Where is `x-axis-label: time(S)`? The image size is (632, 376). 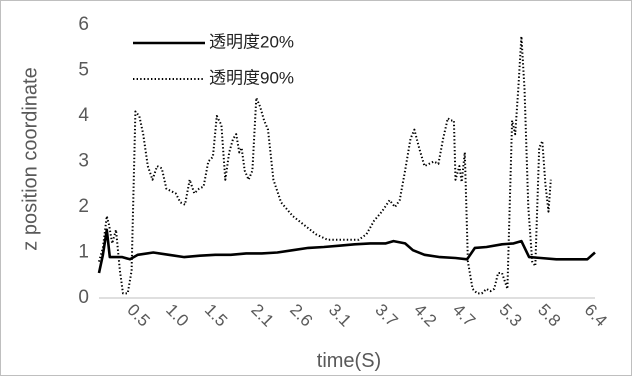 x-axis-label: time(S) is located at coordinates (349, 361).